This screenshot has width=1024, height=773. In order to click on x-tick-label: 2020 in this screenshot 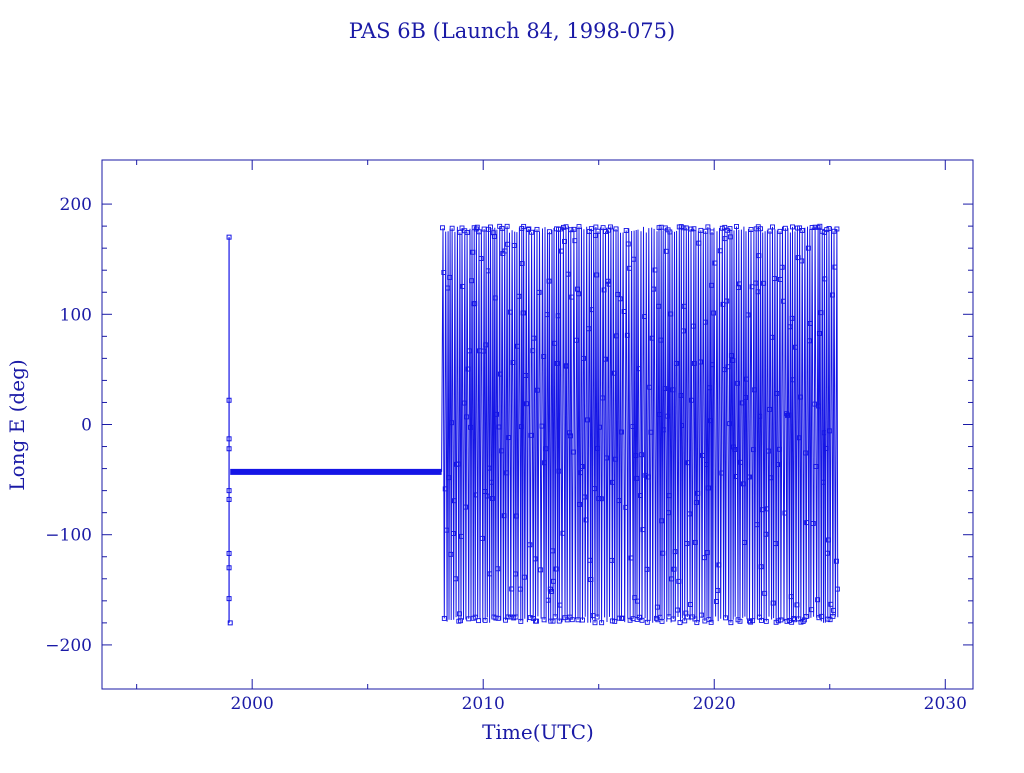, I will do `click(714, 704)`.